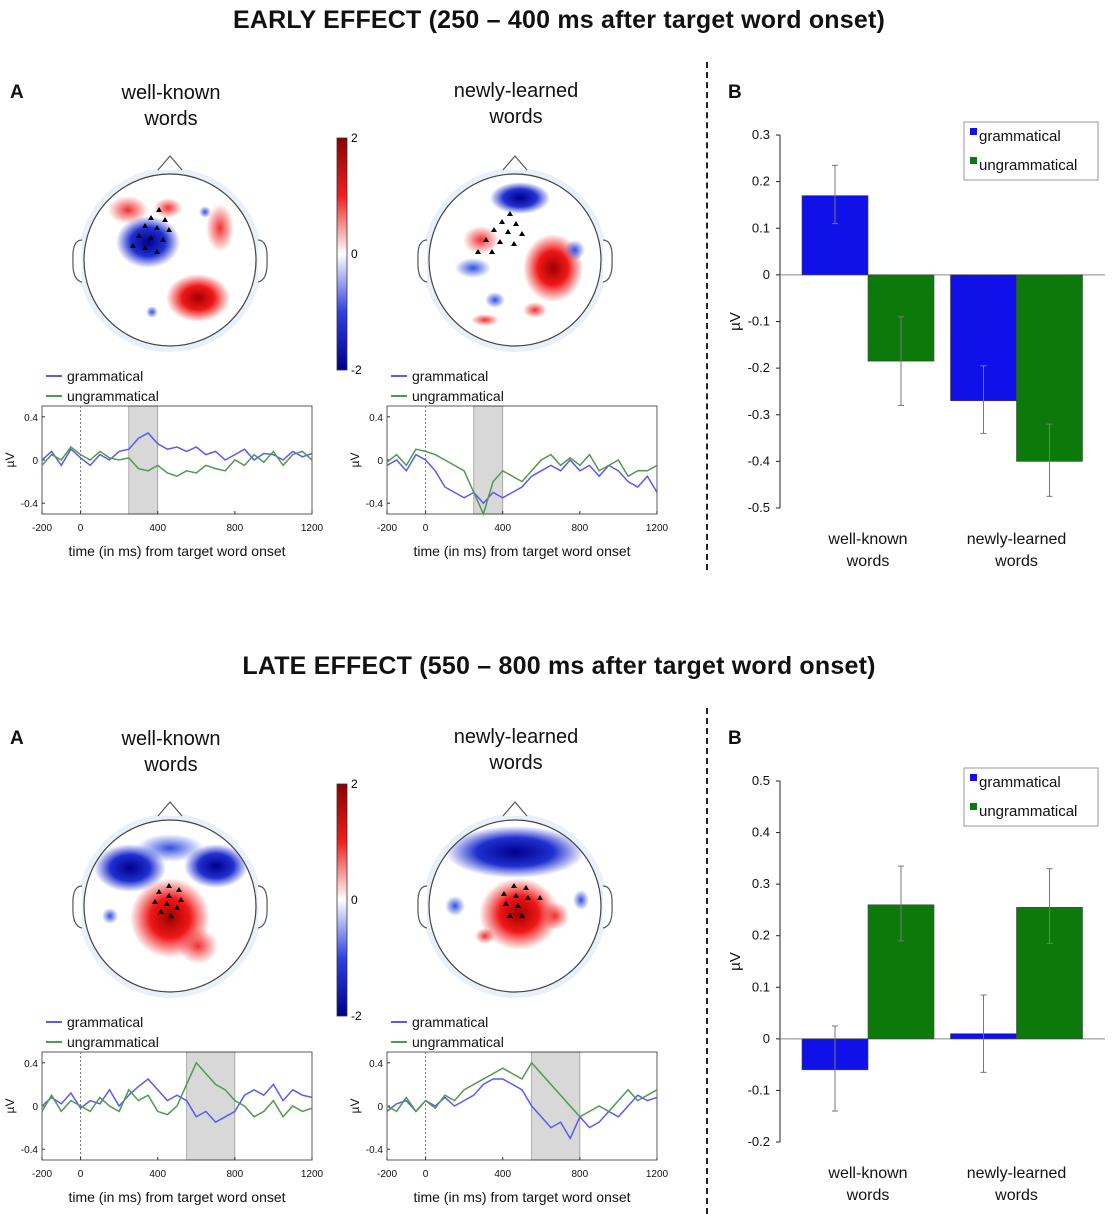 The width and height of the screenshot is (1118, 1214). I want to click on topo-title-line1: newly-learned, so click(516, 737).